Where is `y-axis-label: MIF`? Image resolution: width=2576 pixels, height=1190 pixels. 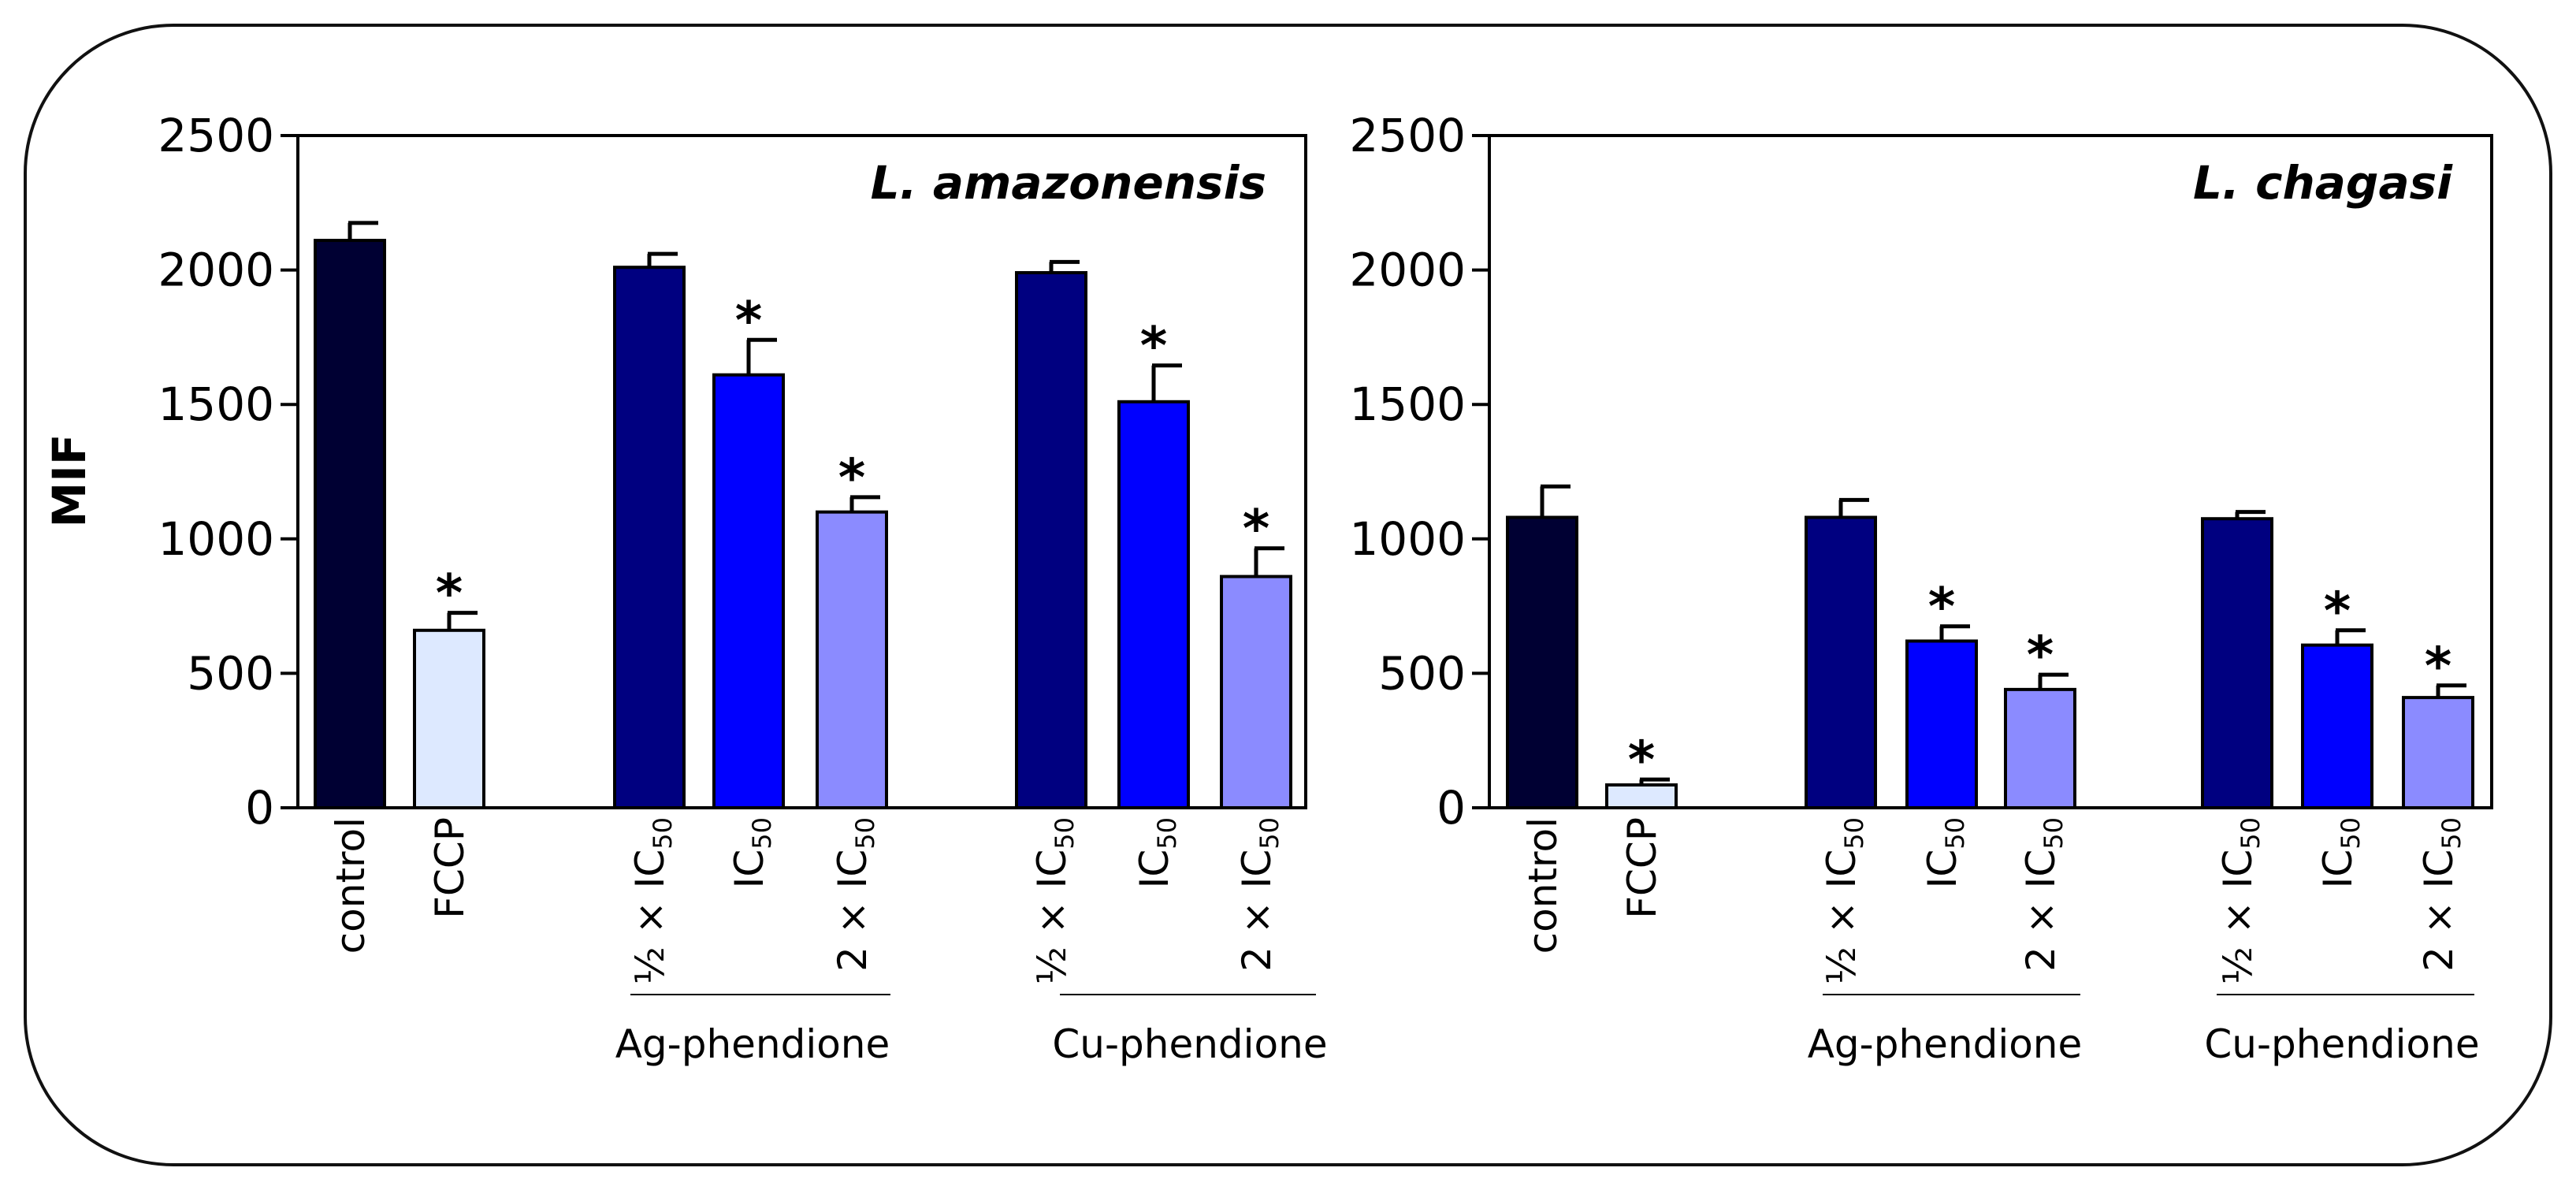 y-axis-label: MIF is located at coordinates (69, 481).